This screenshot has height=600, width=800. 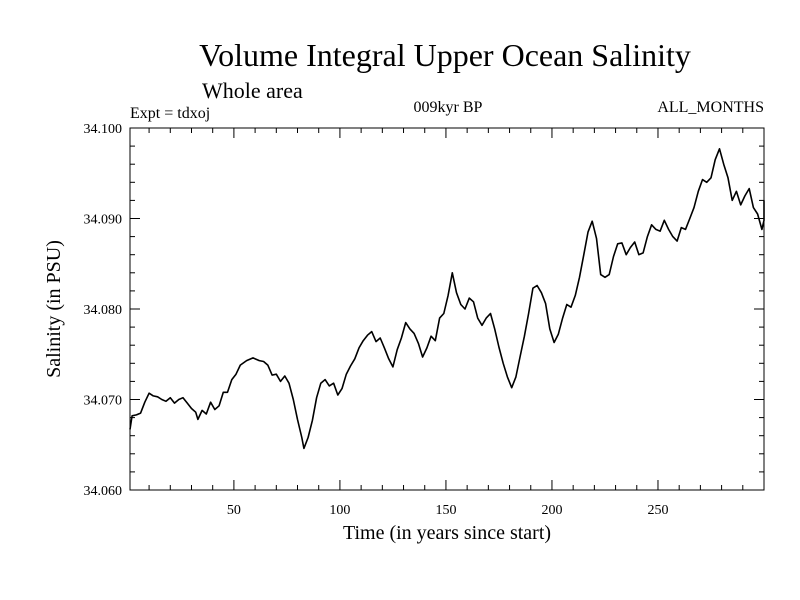 What do you see at coordinates (170, 113) in the screenshot?
I see `expt-label: Expt = tdxoj` at bounding box center [170, 113].